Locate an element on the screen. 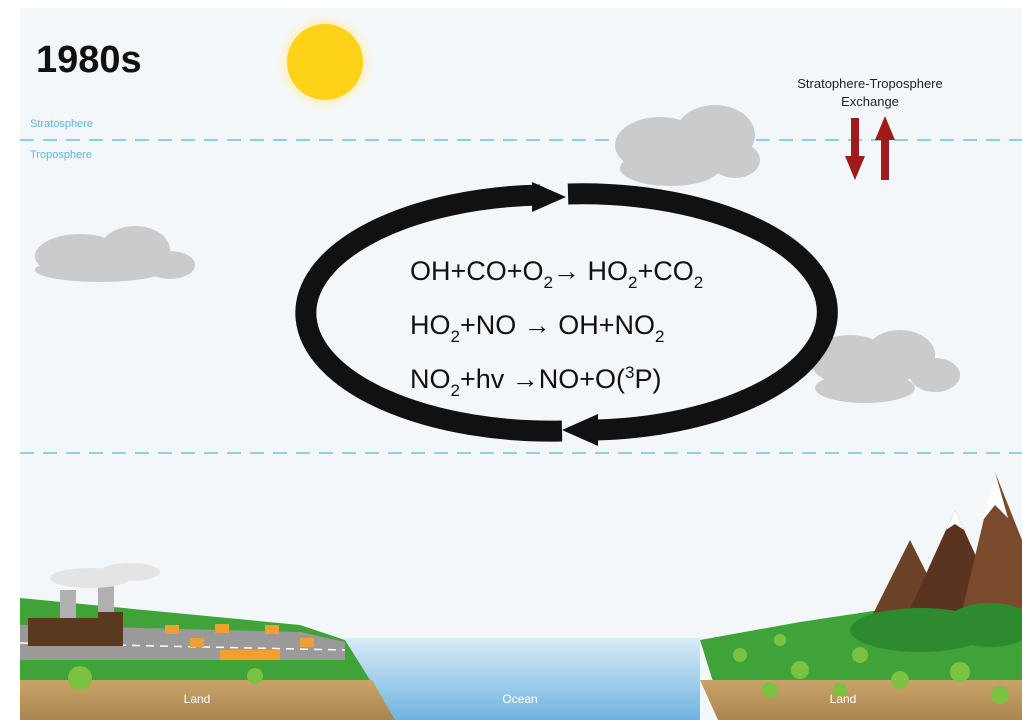  soil-left is located at coordinates (207, 700).